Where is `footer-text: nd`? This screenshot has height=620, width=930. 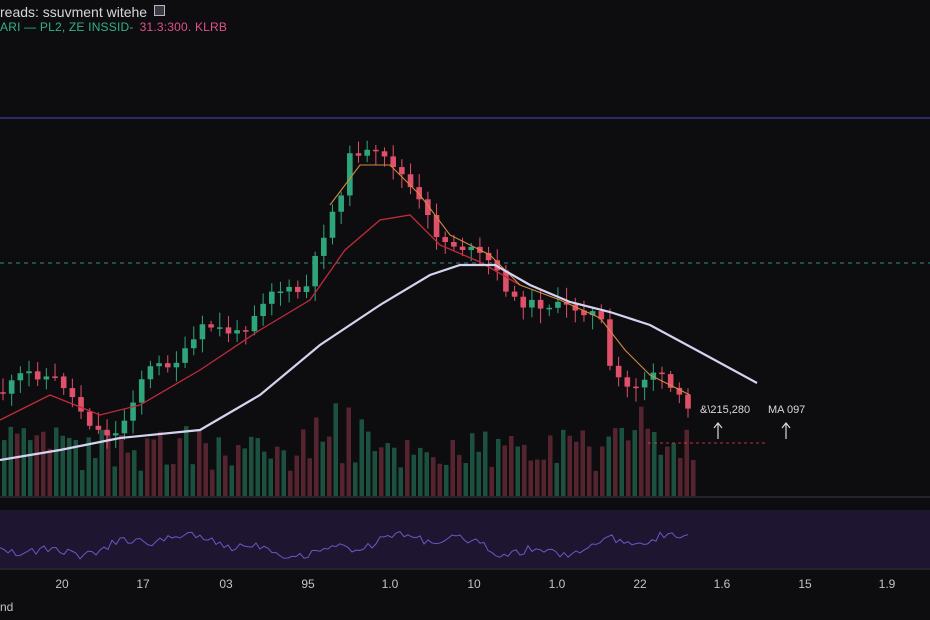
footer-text: nd is located at coordinates (7, 607).